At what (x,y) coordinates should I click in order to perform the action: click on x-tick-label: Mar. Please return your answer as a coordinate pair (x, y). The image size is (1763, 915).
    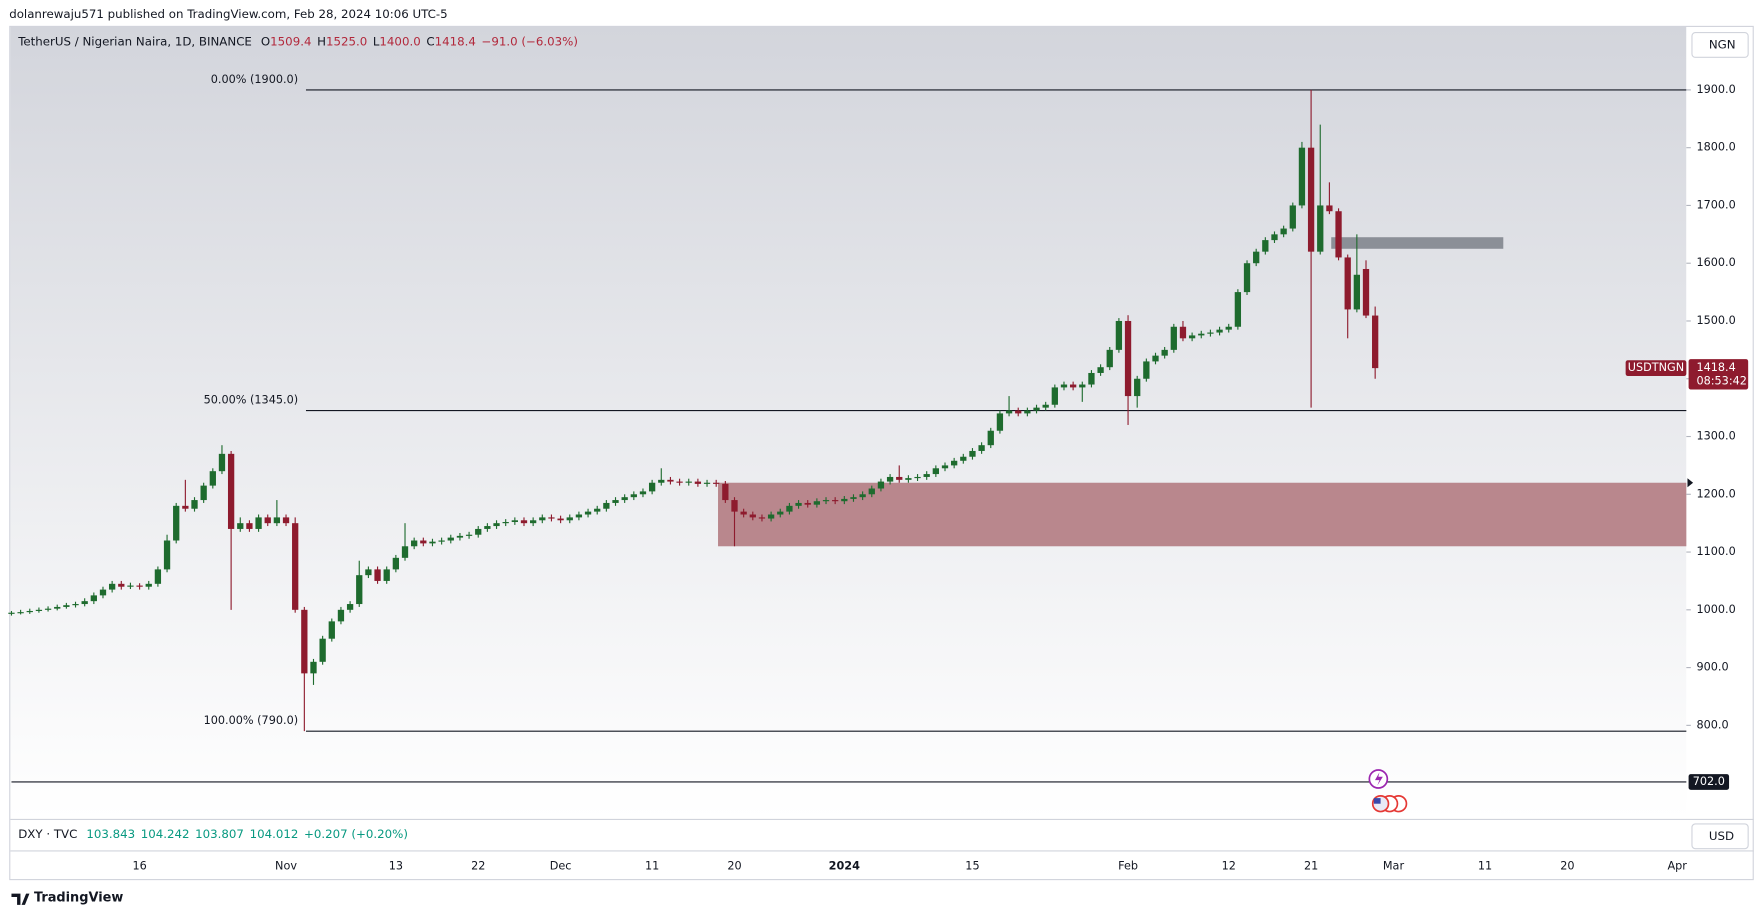
    Looking at the image, I should click on (1394, 866).